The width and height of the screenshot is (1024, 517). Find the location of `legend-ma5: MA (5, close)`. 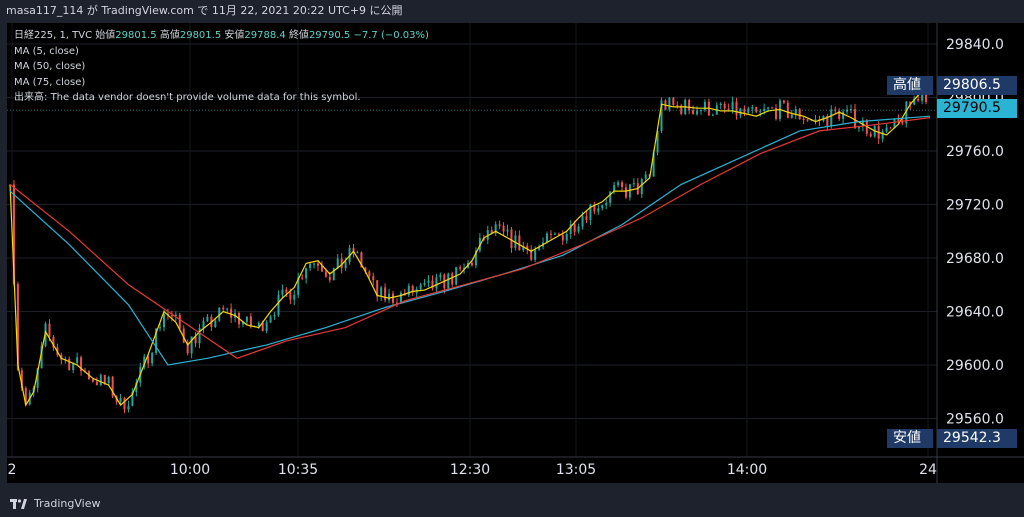

legend-ma5: MA (5, close) is located at coordinates (46, 51).